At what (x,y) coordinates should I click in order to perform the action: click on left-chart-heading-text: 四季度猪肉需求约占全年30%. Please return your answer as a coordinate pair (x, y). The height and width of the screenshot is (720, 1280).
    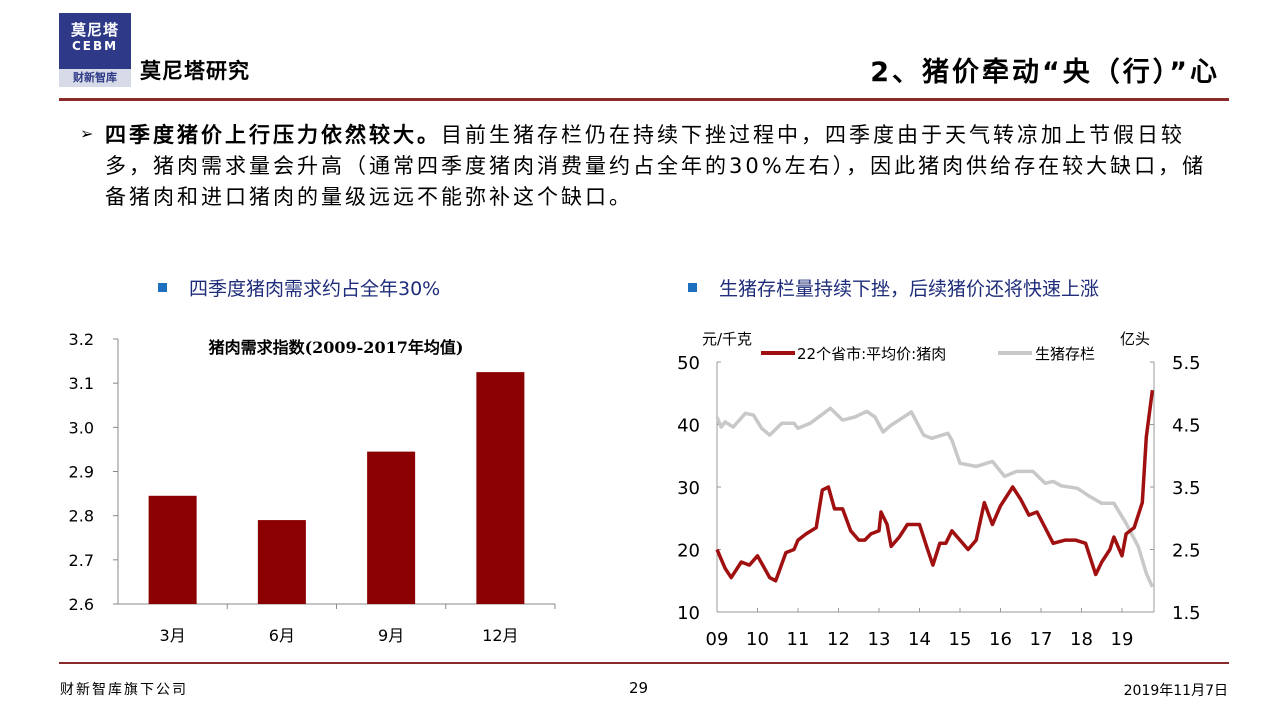
    Looking at the image, I should click on (315, 289).